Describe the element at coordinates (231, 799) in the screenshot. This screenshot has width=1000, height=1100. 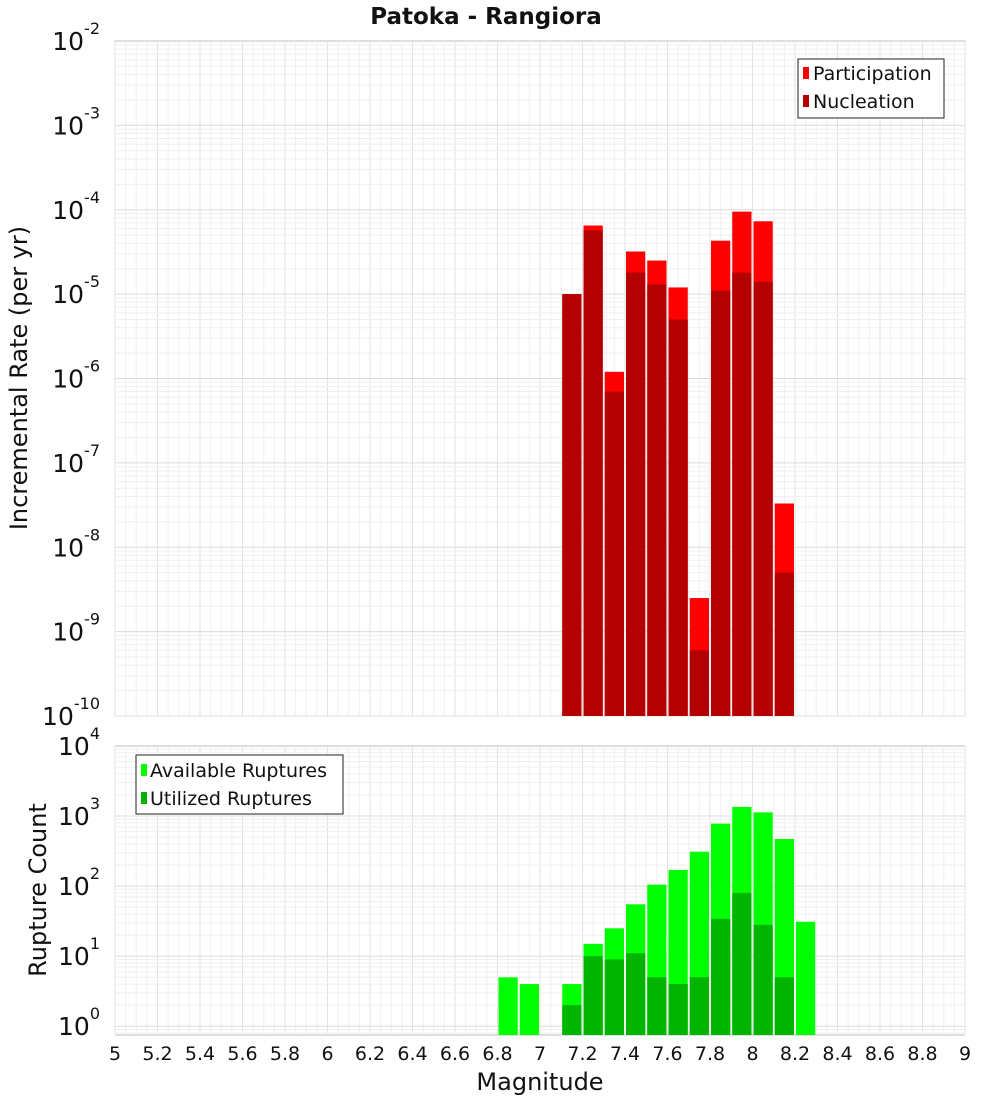
I see `legend-label-utilized: Utilized Ruptures` at that location.